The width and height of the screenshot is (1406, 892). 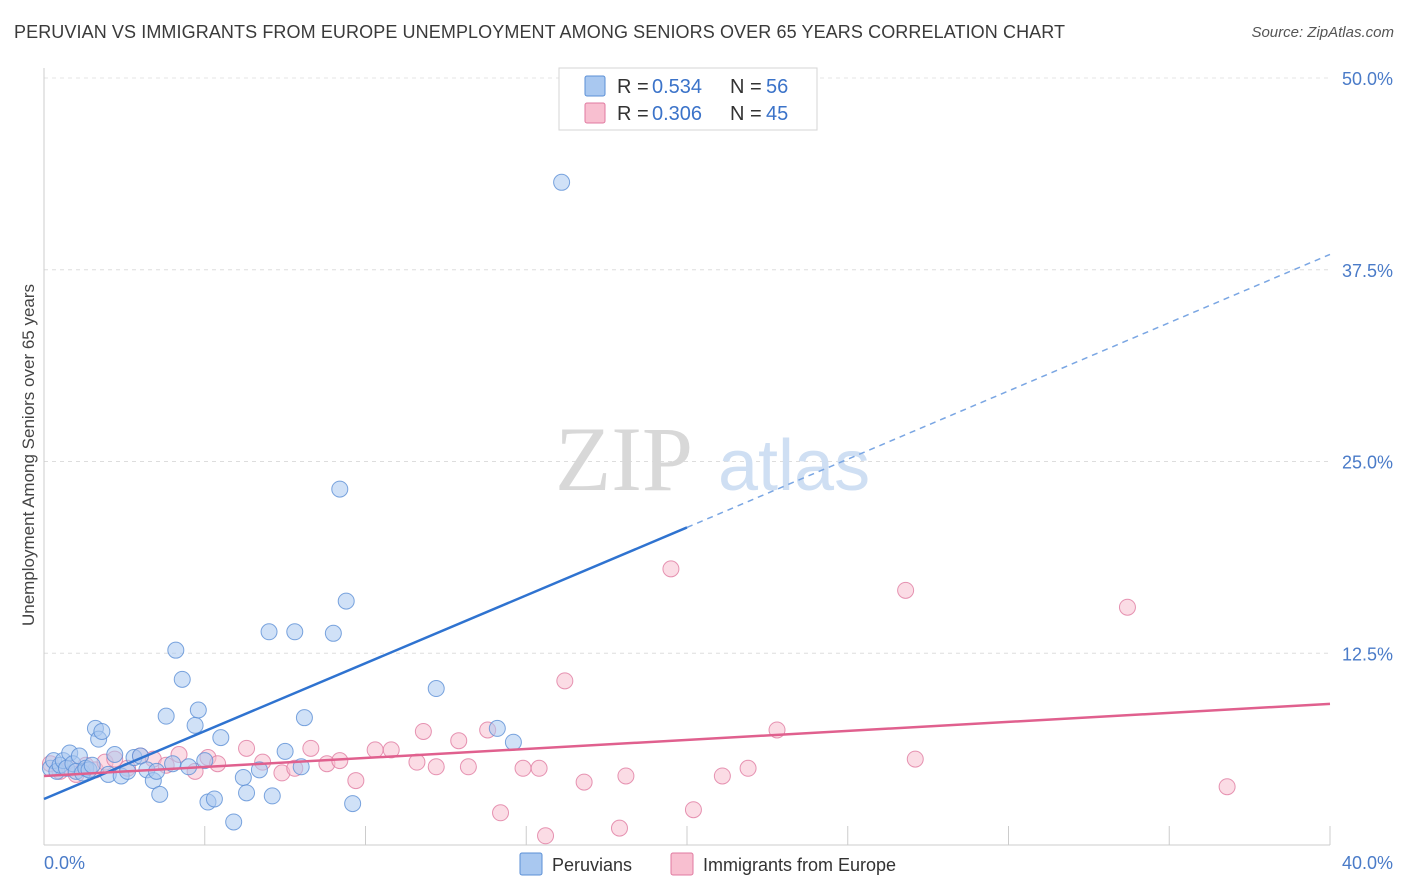 I want to click on correlation-legend: R = 0.534 N = 56 R = 0.306 N = 45, so click(x=688, y=99).